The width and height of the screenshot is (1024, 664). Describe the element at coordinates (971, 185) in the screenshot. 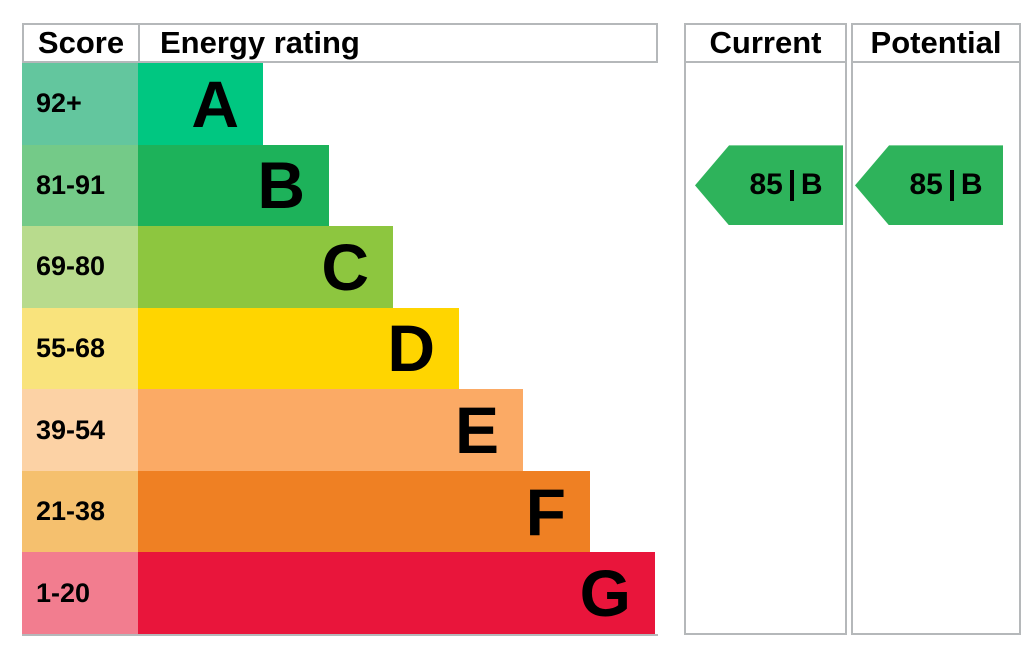

I see `potential-rating-letter: B` at that location.